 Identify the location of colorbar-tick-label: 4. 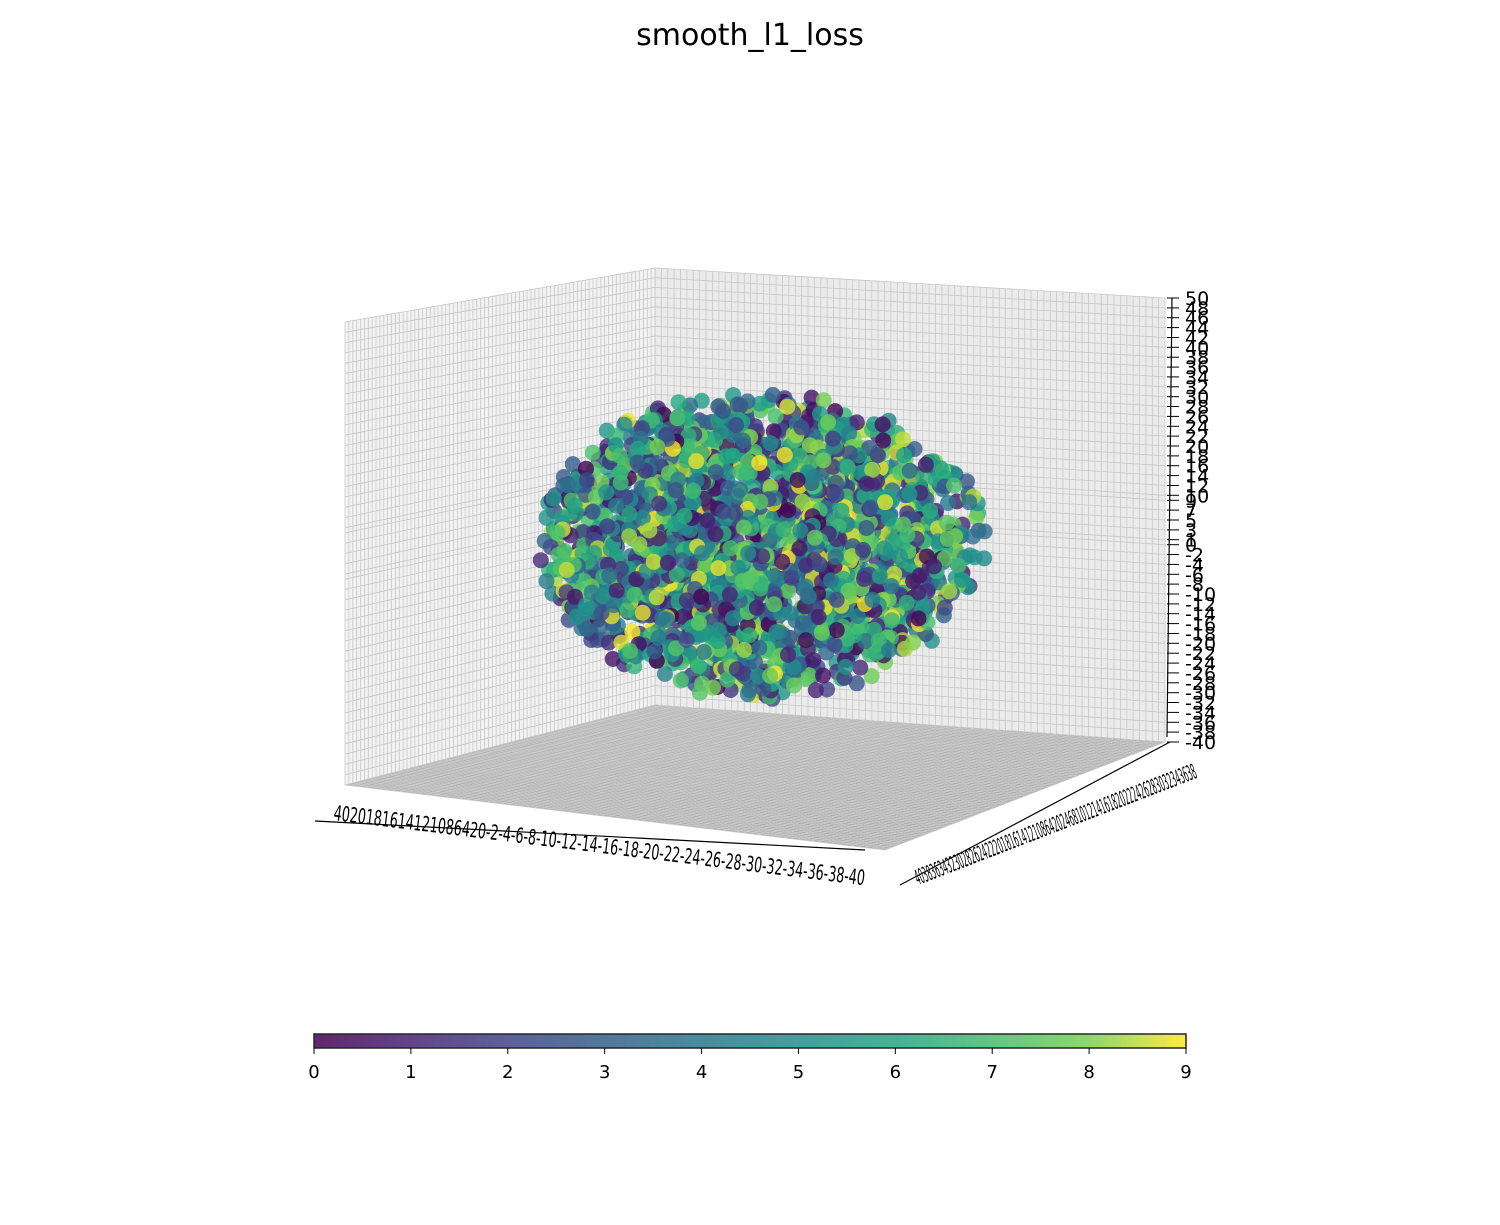
(701, 1072).